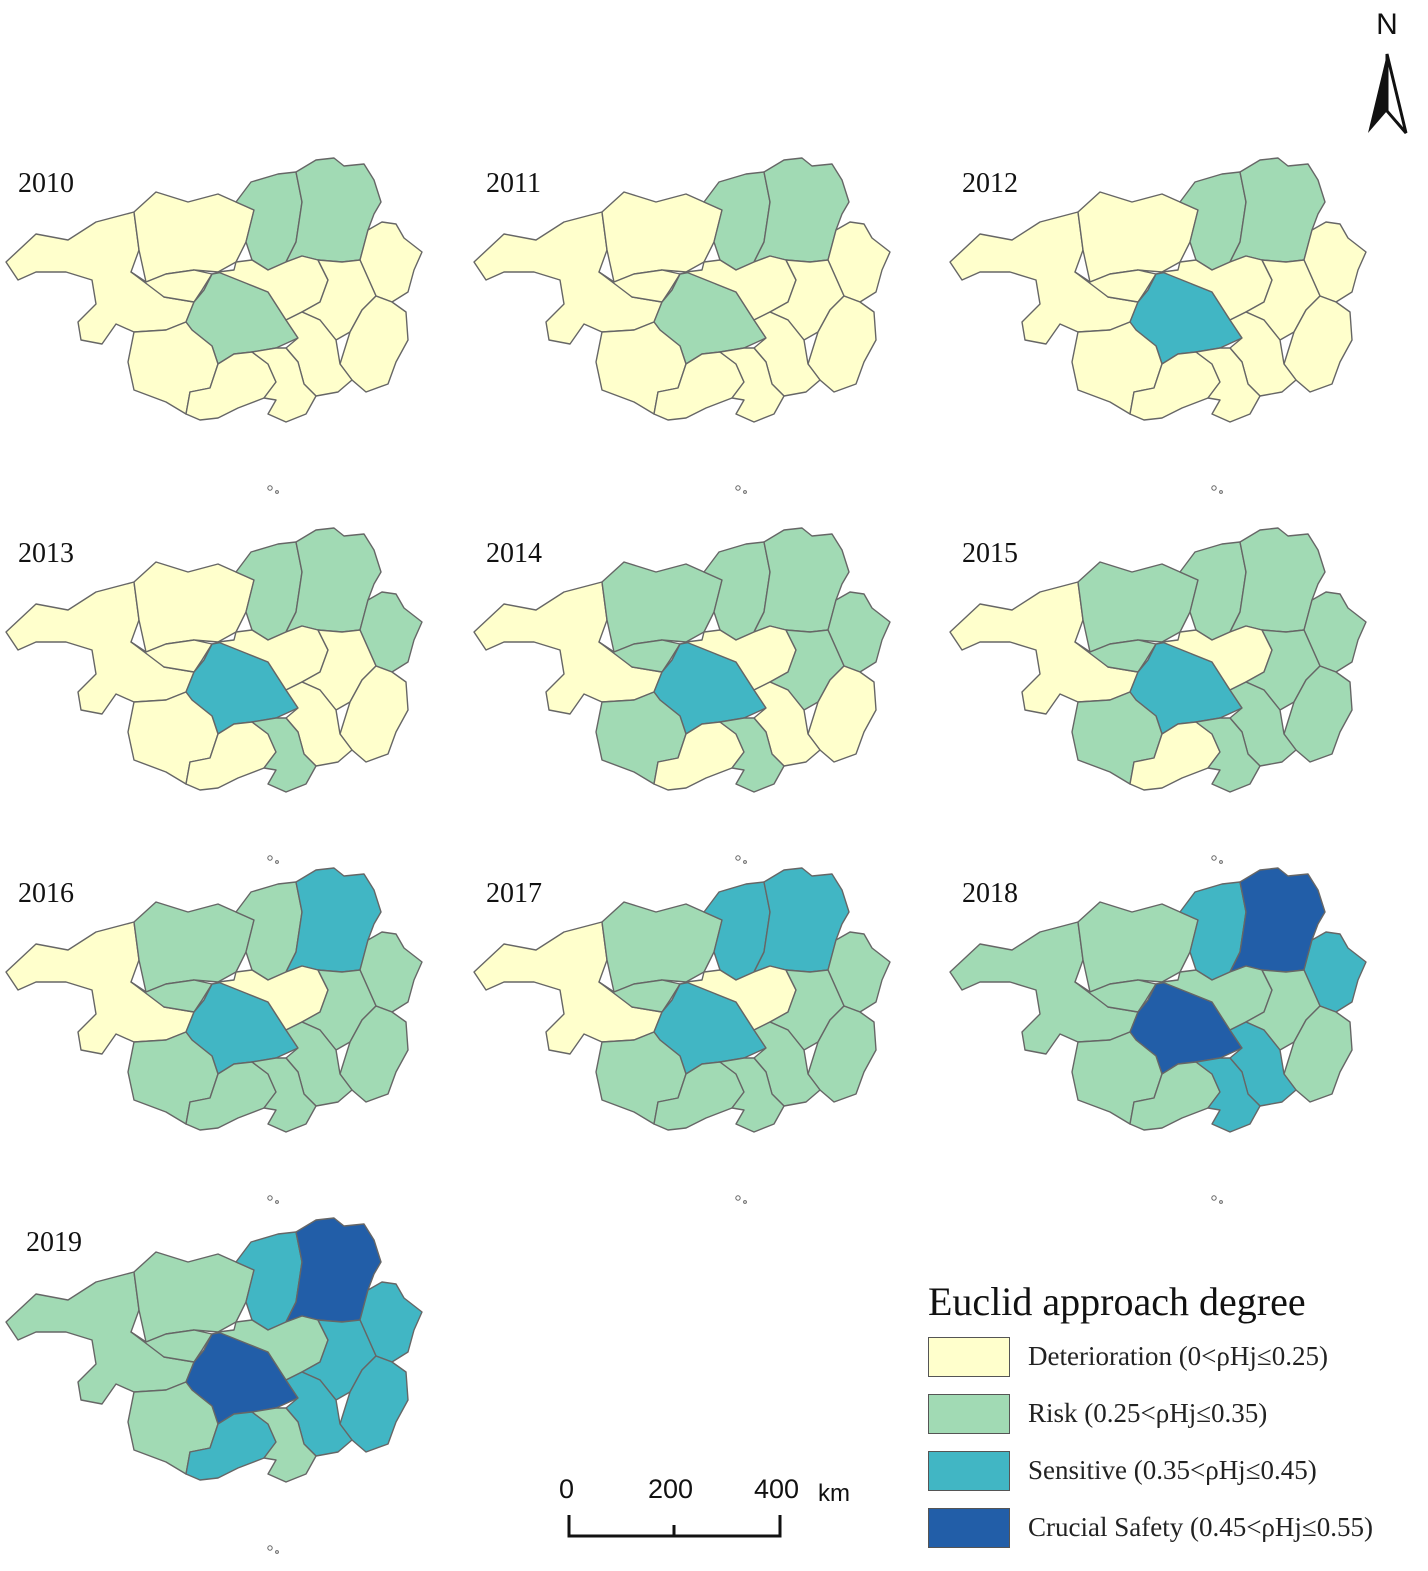 The width and height of the screenshot is (1428, 1571). Describe the element at coordinates (990, 553) in the screenshot. I see `map-year-label: 2015` at that location.